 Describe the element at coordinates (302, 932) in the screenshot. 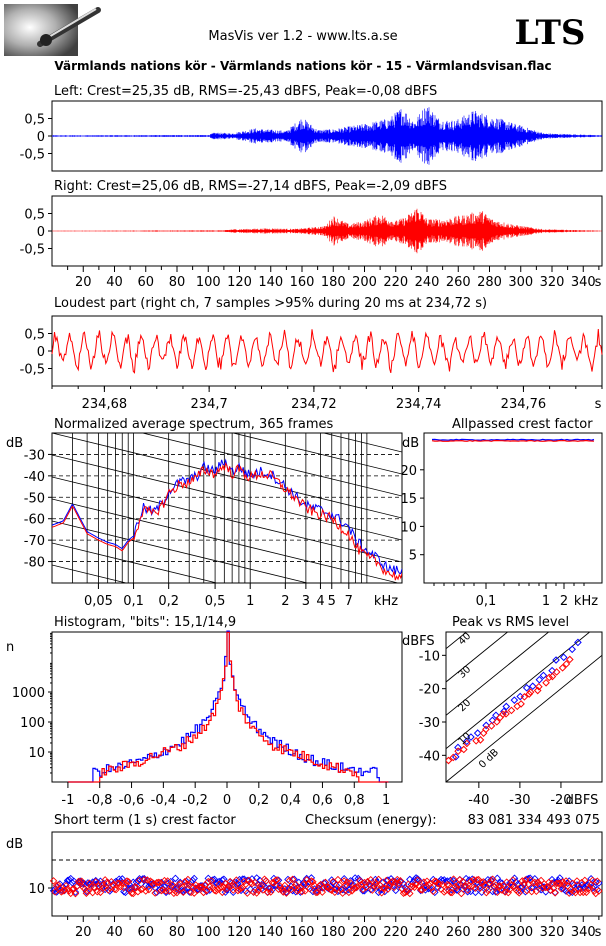

I see `x-tick-label: 160` at that location.